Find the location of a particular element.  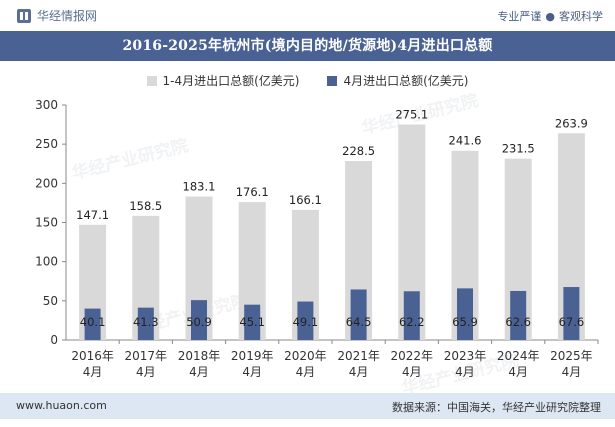

x-tick-label-year: 2023年 is located at coordinates (465, 356).